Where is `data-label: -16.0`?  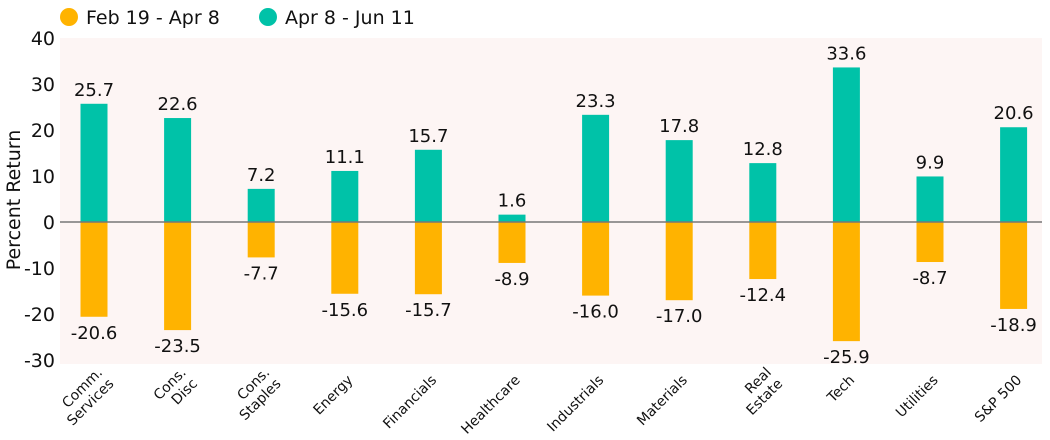
data-label: -16.0 is located at coordinates (595, 312).